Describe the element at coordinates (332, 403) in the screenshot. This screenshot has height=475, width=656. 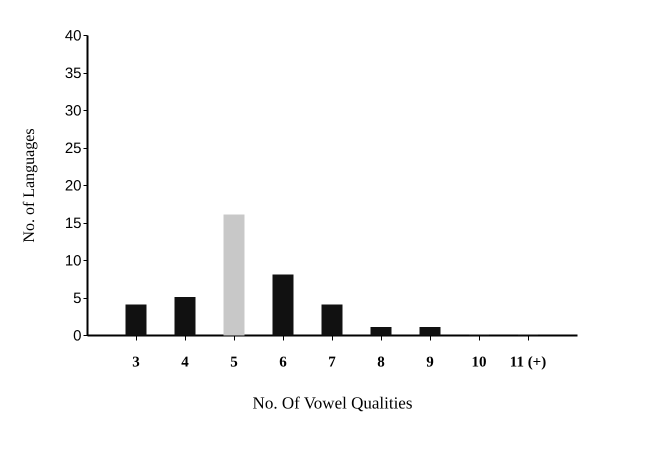
I see `x-axis-title: No. Of Vowel Qualities` at that location.